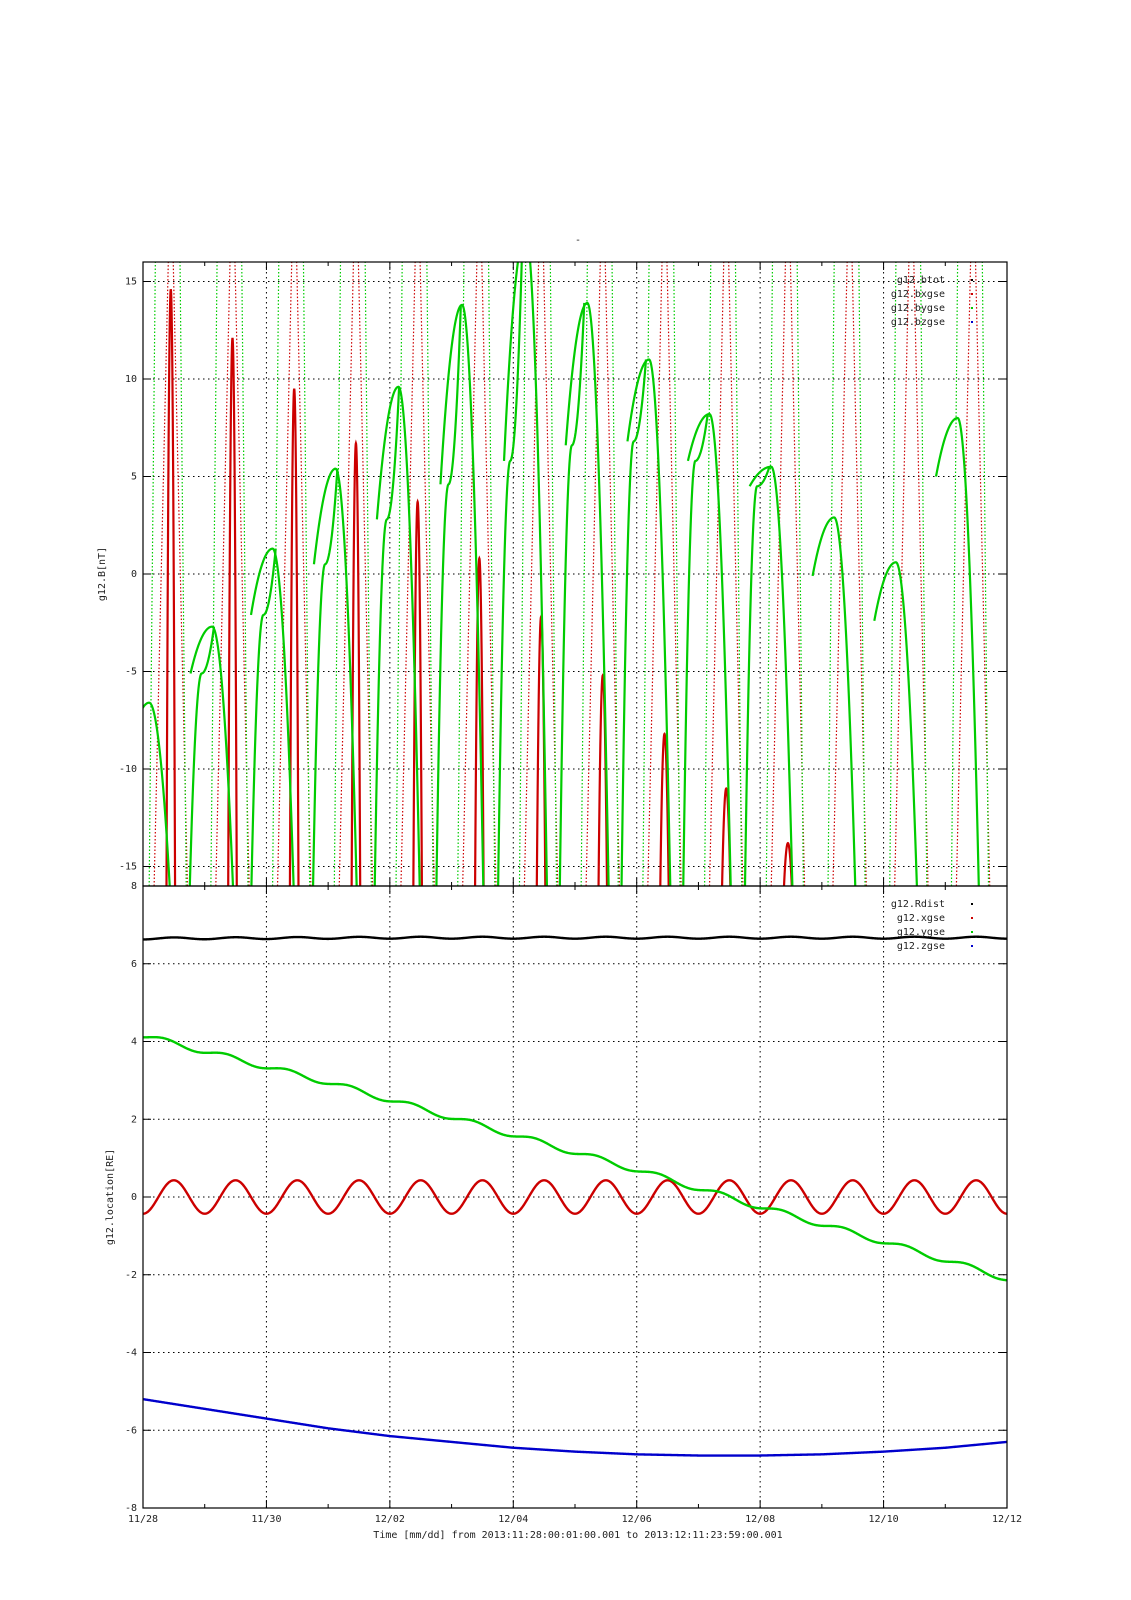 The height and width of the screenshot is (1600, 1131). Describe the element at coordinates (578, 240) in the screenshot. I see `figure-title: -` at that location.